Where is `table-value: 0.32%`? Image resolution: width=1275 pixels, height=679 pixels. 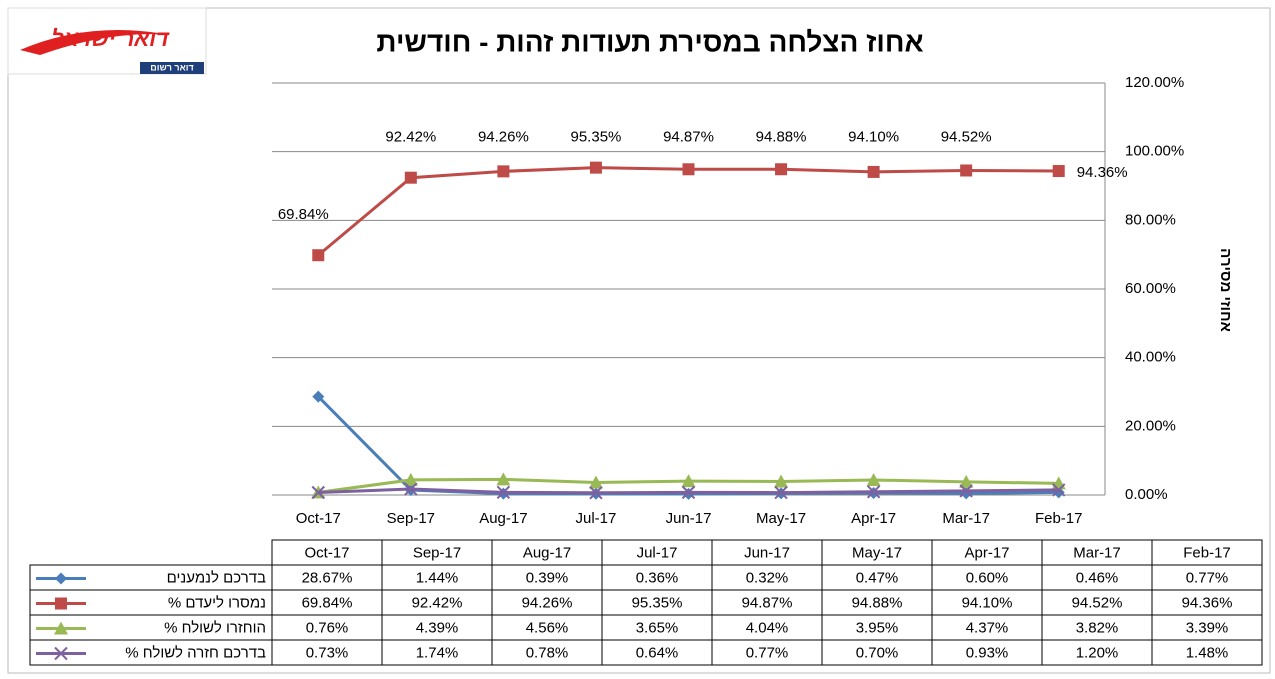
table-value: 0.32% is located at coordinates (767, 577).